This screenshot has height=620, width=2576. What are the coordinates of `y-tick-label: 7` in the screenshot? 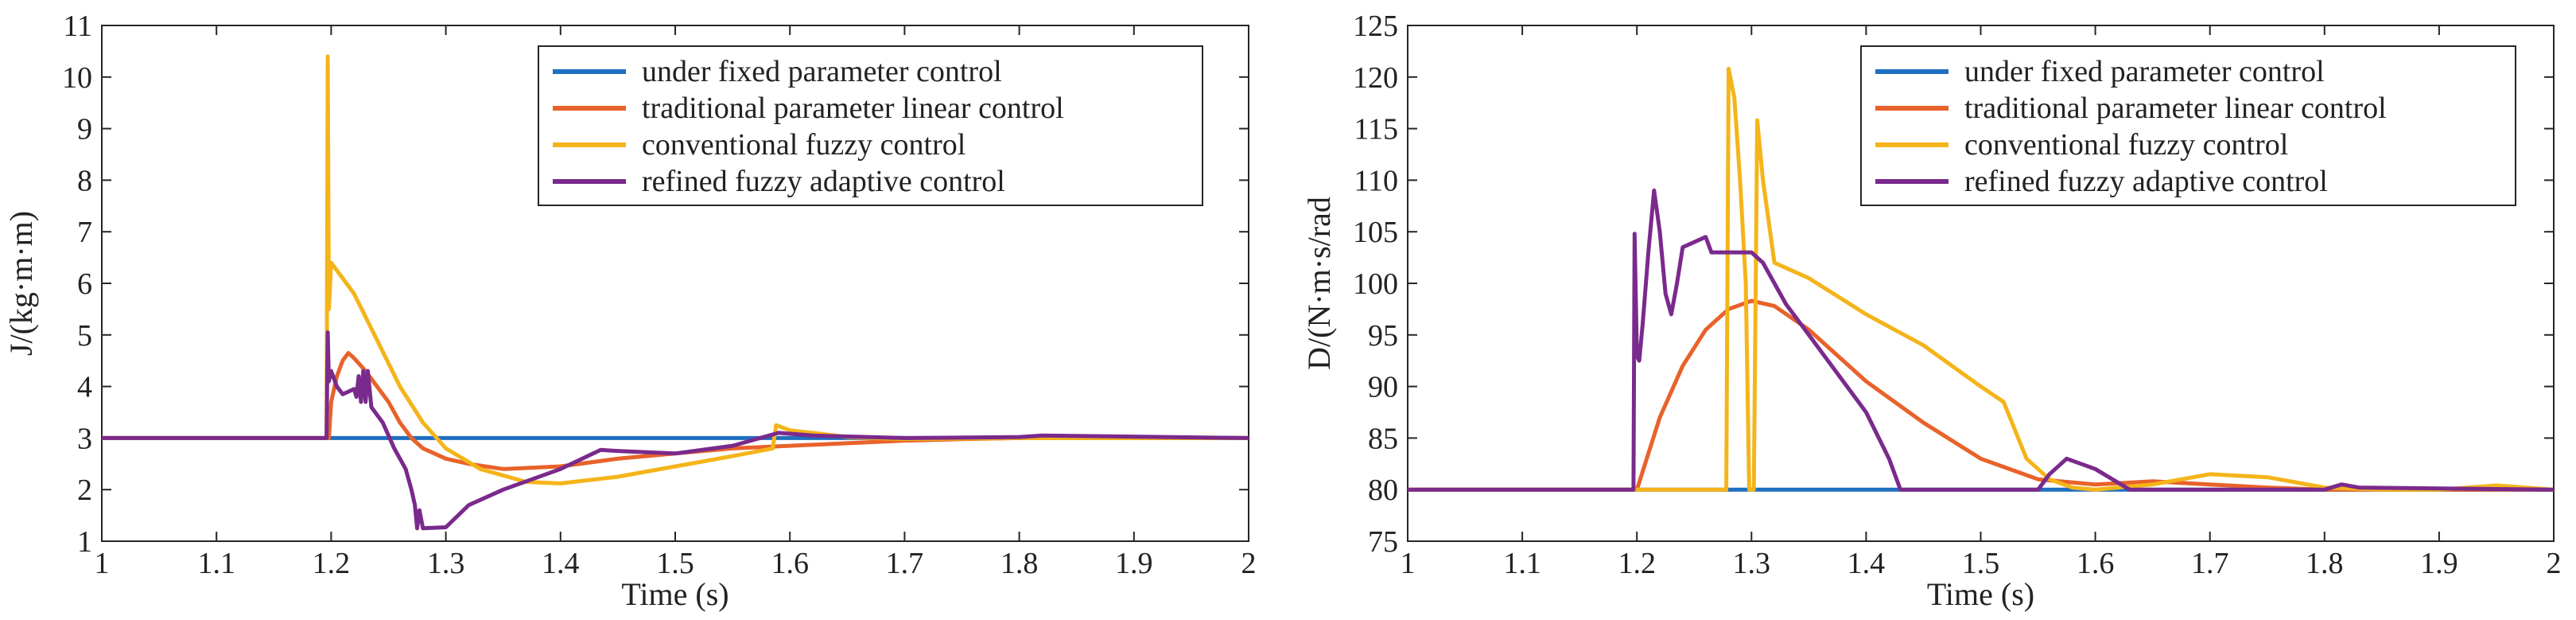 It's located at (84, 232).